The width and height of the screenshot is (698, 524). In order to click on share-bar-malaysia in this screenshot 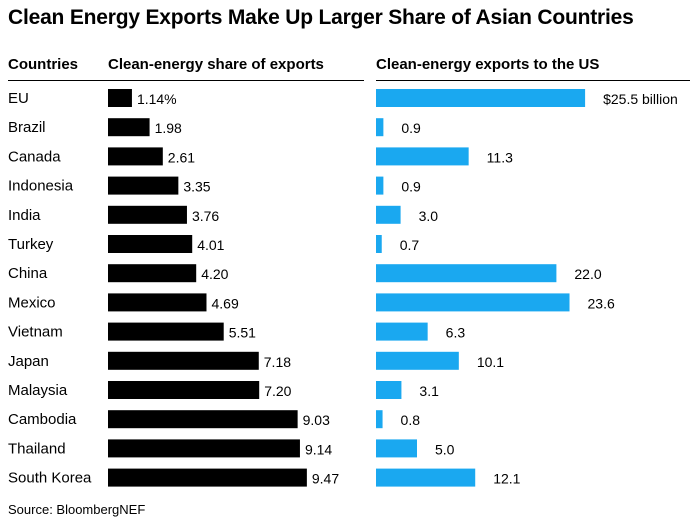, I will do `click(184, 390)`.